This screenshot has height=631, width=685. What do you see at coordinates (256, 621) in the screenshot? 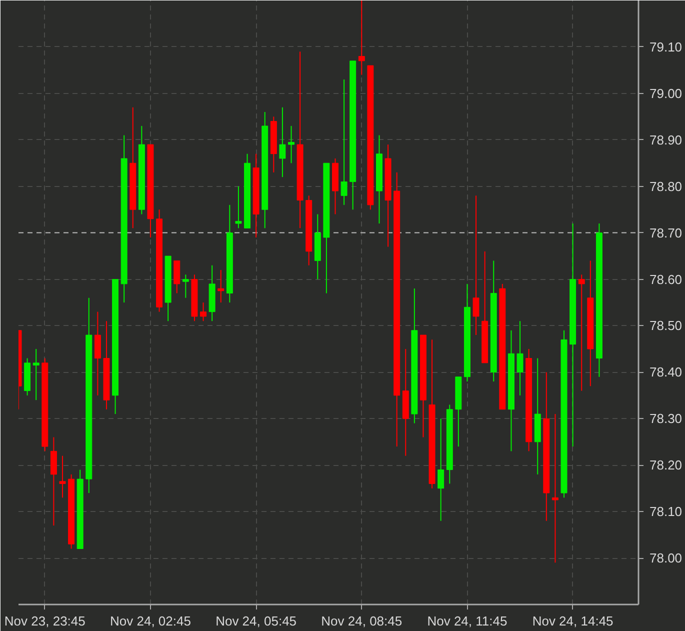
I see `x-tick-label: Nov 24, 05:45` at bounding box center [256, 621].